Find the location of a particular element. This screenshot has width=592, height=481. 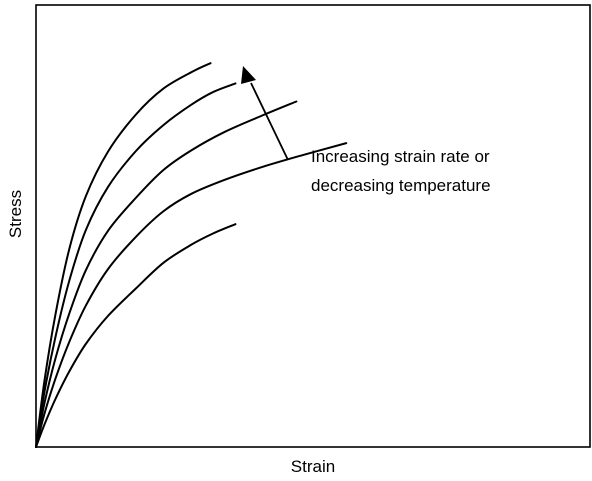

annotation-line-2: decreasing temperature is located at coordinates (401, 185).